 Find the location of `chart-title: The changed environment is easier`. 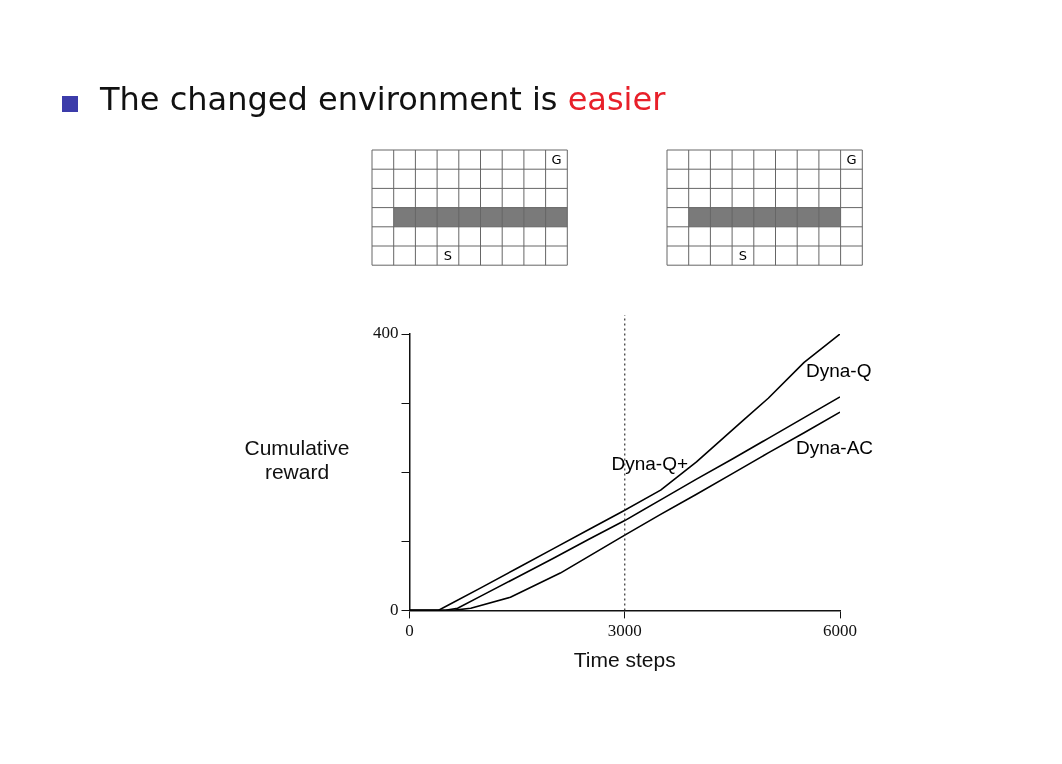

chart-title: The changed environment is easier is located at coordinates (383, 99).